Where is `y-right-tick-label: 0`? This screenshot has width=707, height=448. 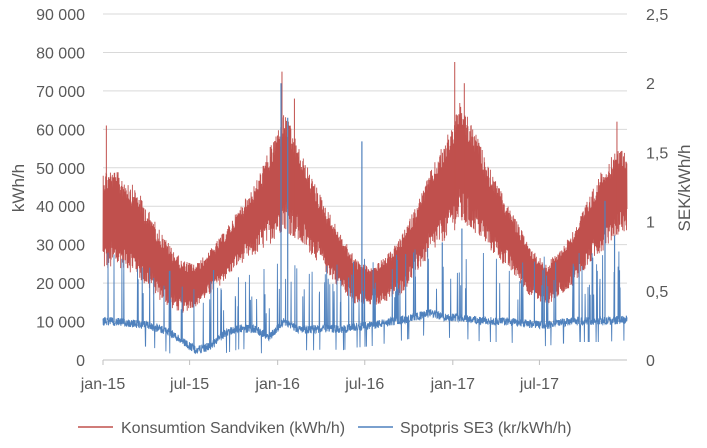
y-right-tick-label: 0 is located at coordinates (650, 361).